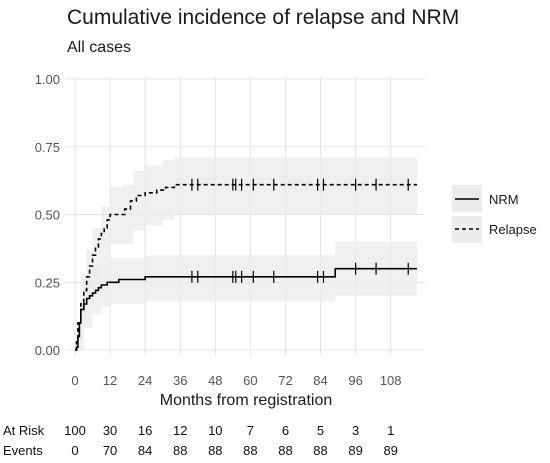  Describe the element at coordinates (99, 47) in the screenshot. I see `chart-subtitle: All cases` at that location.